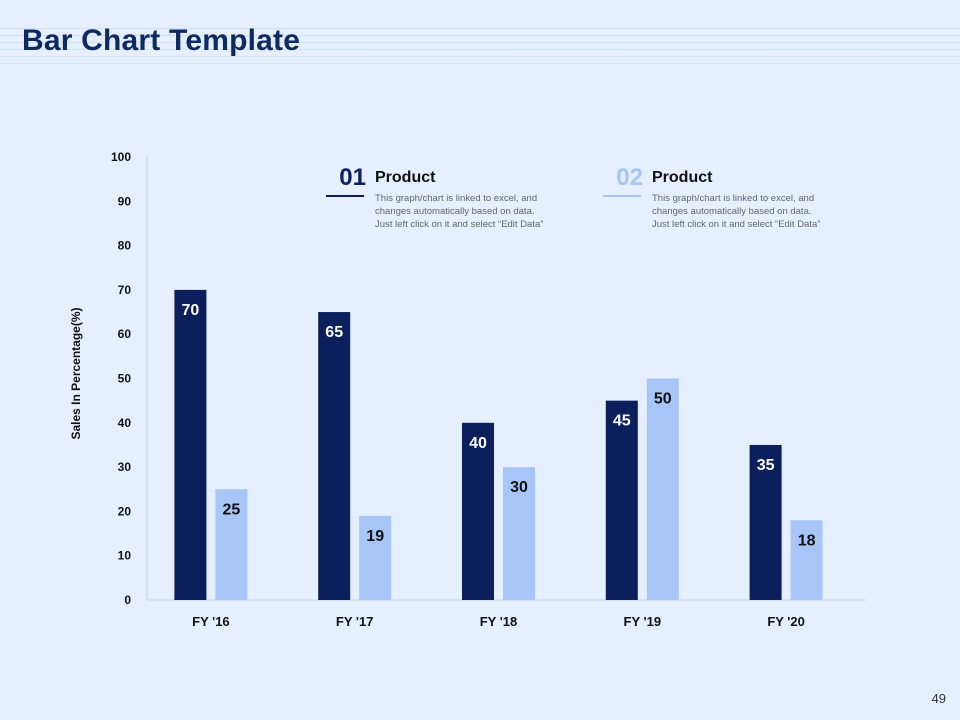 The height and width of the screenshot is (720, 960). I want to click on y-tick-label: 50, so click(125, 379).